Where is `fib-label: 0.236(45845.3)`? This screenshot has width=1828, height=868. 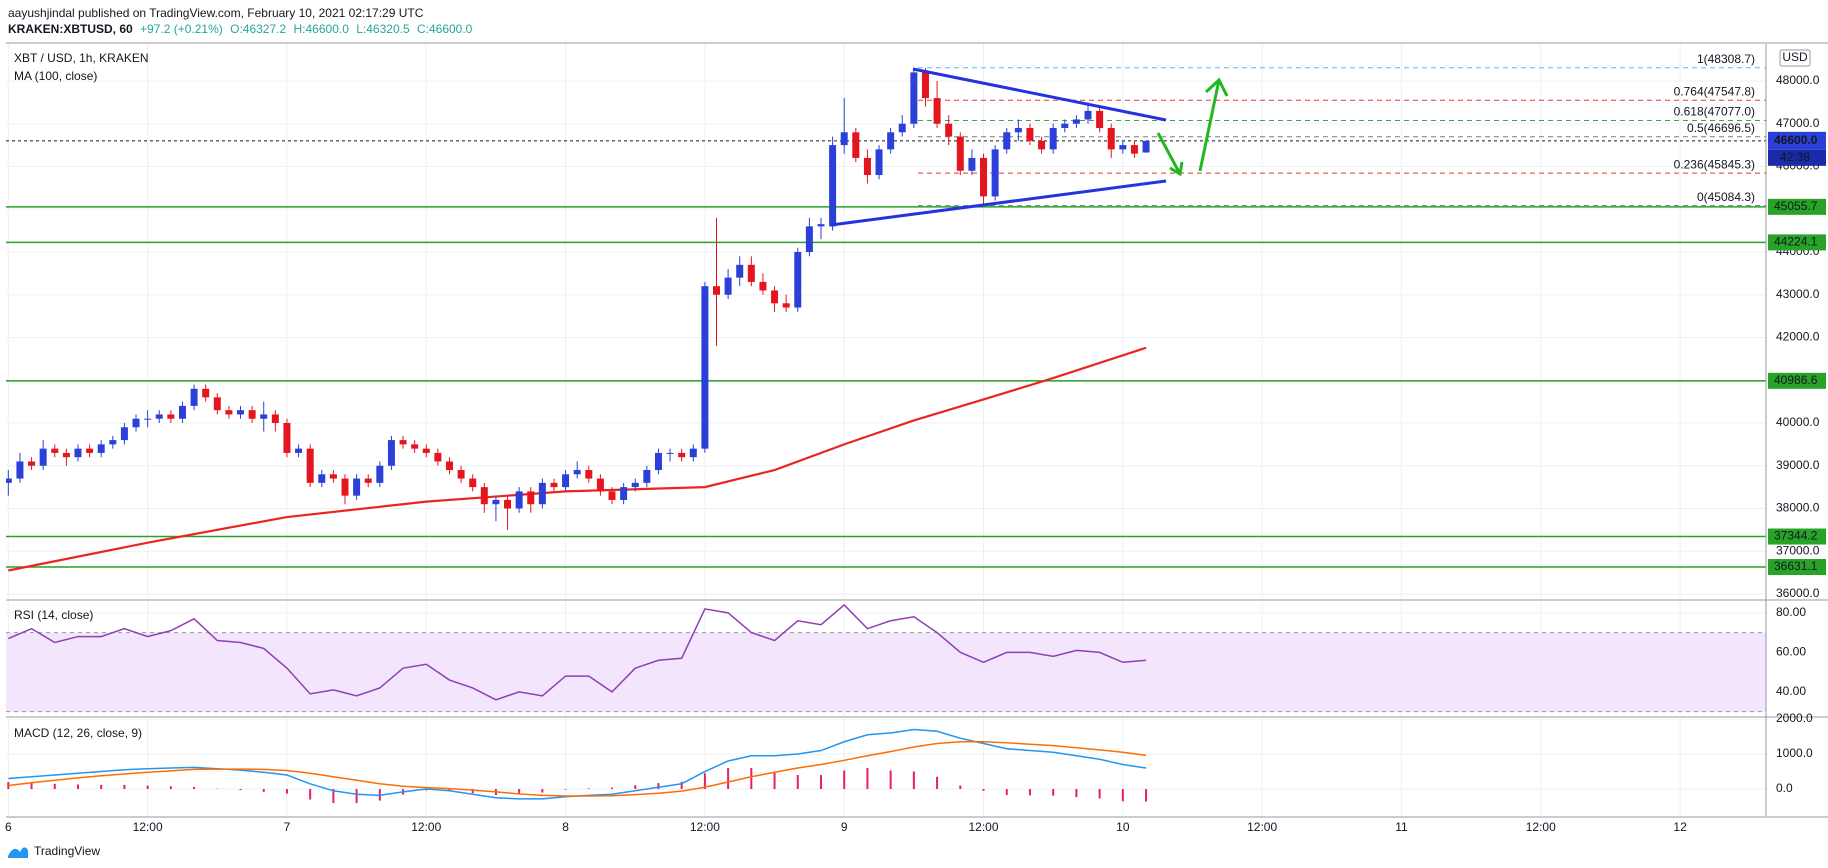
fib-label: 0.236(45845.3) is located at coordinates (1714, 164).